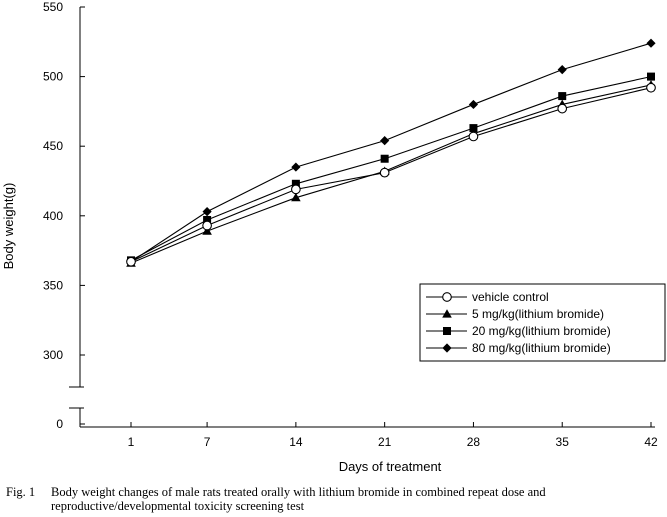 The height and width of the screenshot is (517, 667). I want to click on x-ticks: 1 7 14 21 28 35 42, so click(393, 435).